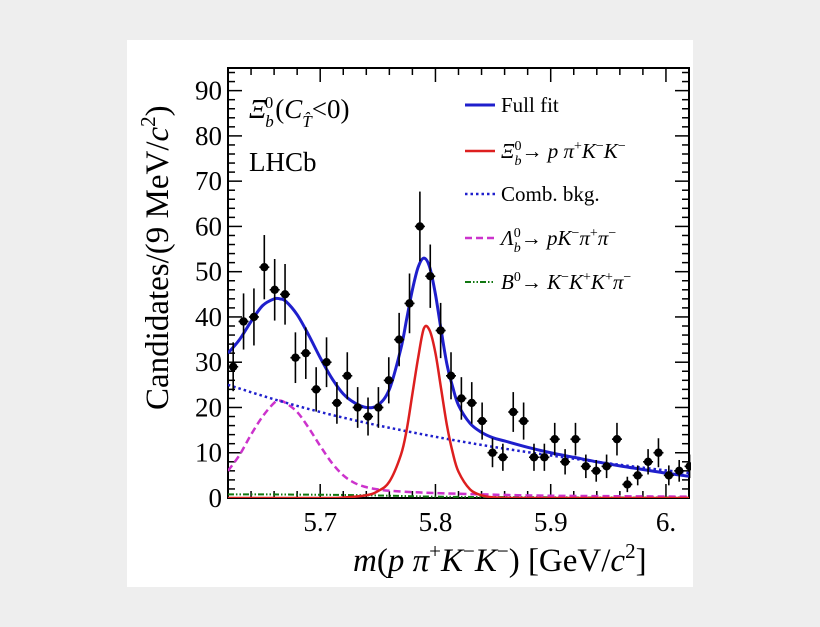 This screenshot has height=627, width=820. I want to click on legend-label-b0: B0→ K−K+K+π−, so click(566, 282).